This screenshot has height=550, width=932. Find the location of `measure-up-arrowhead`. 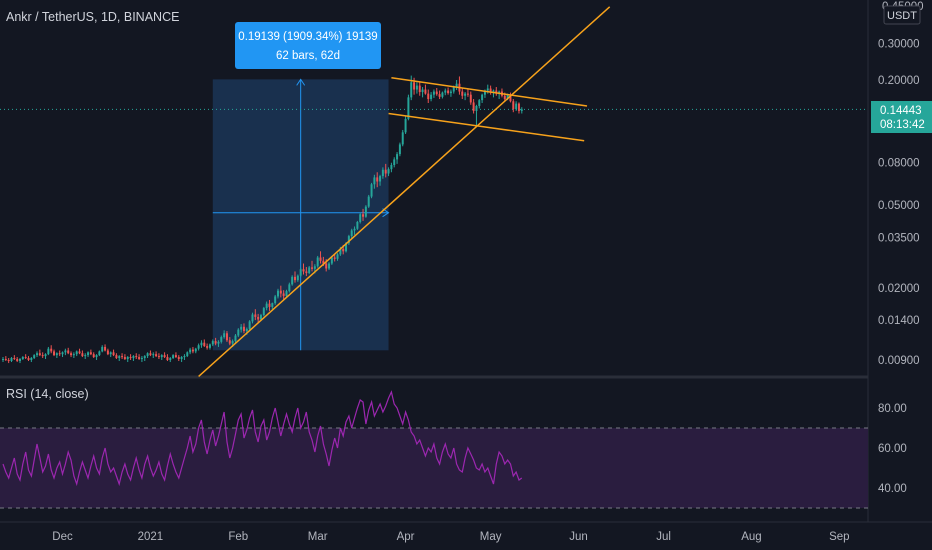

measure-up-arrowhead is located at coordinates (301, 82).